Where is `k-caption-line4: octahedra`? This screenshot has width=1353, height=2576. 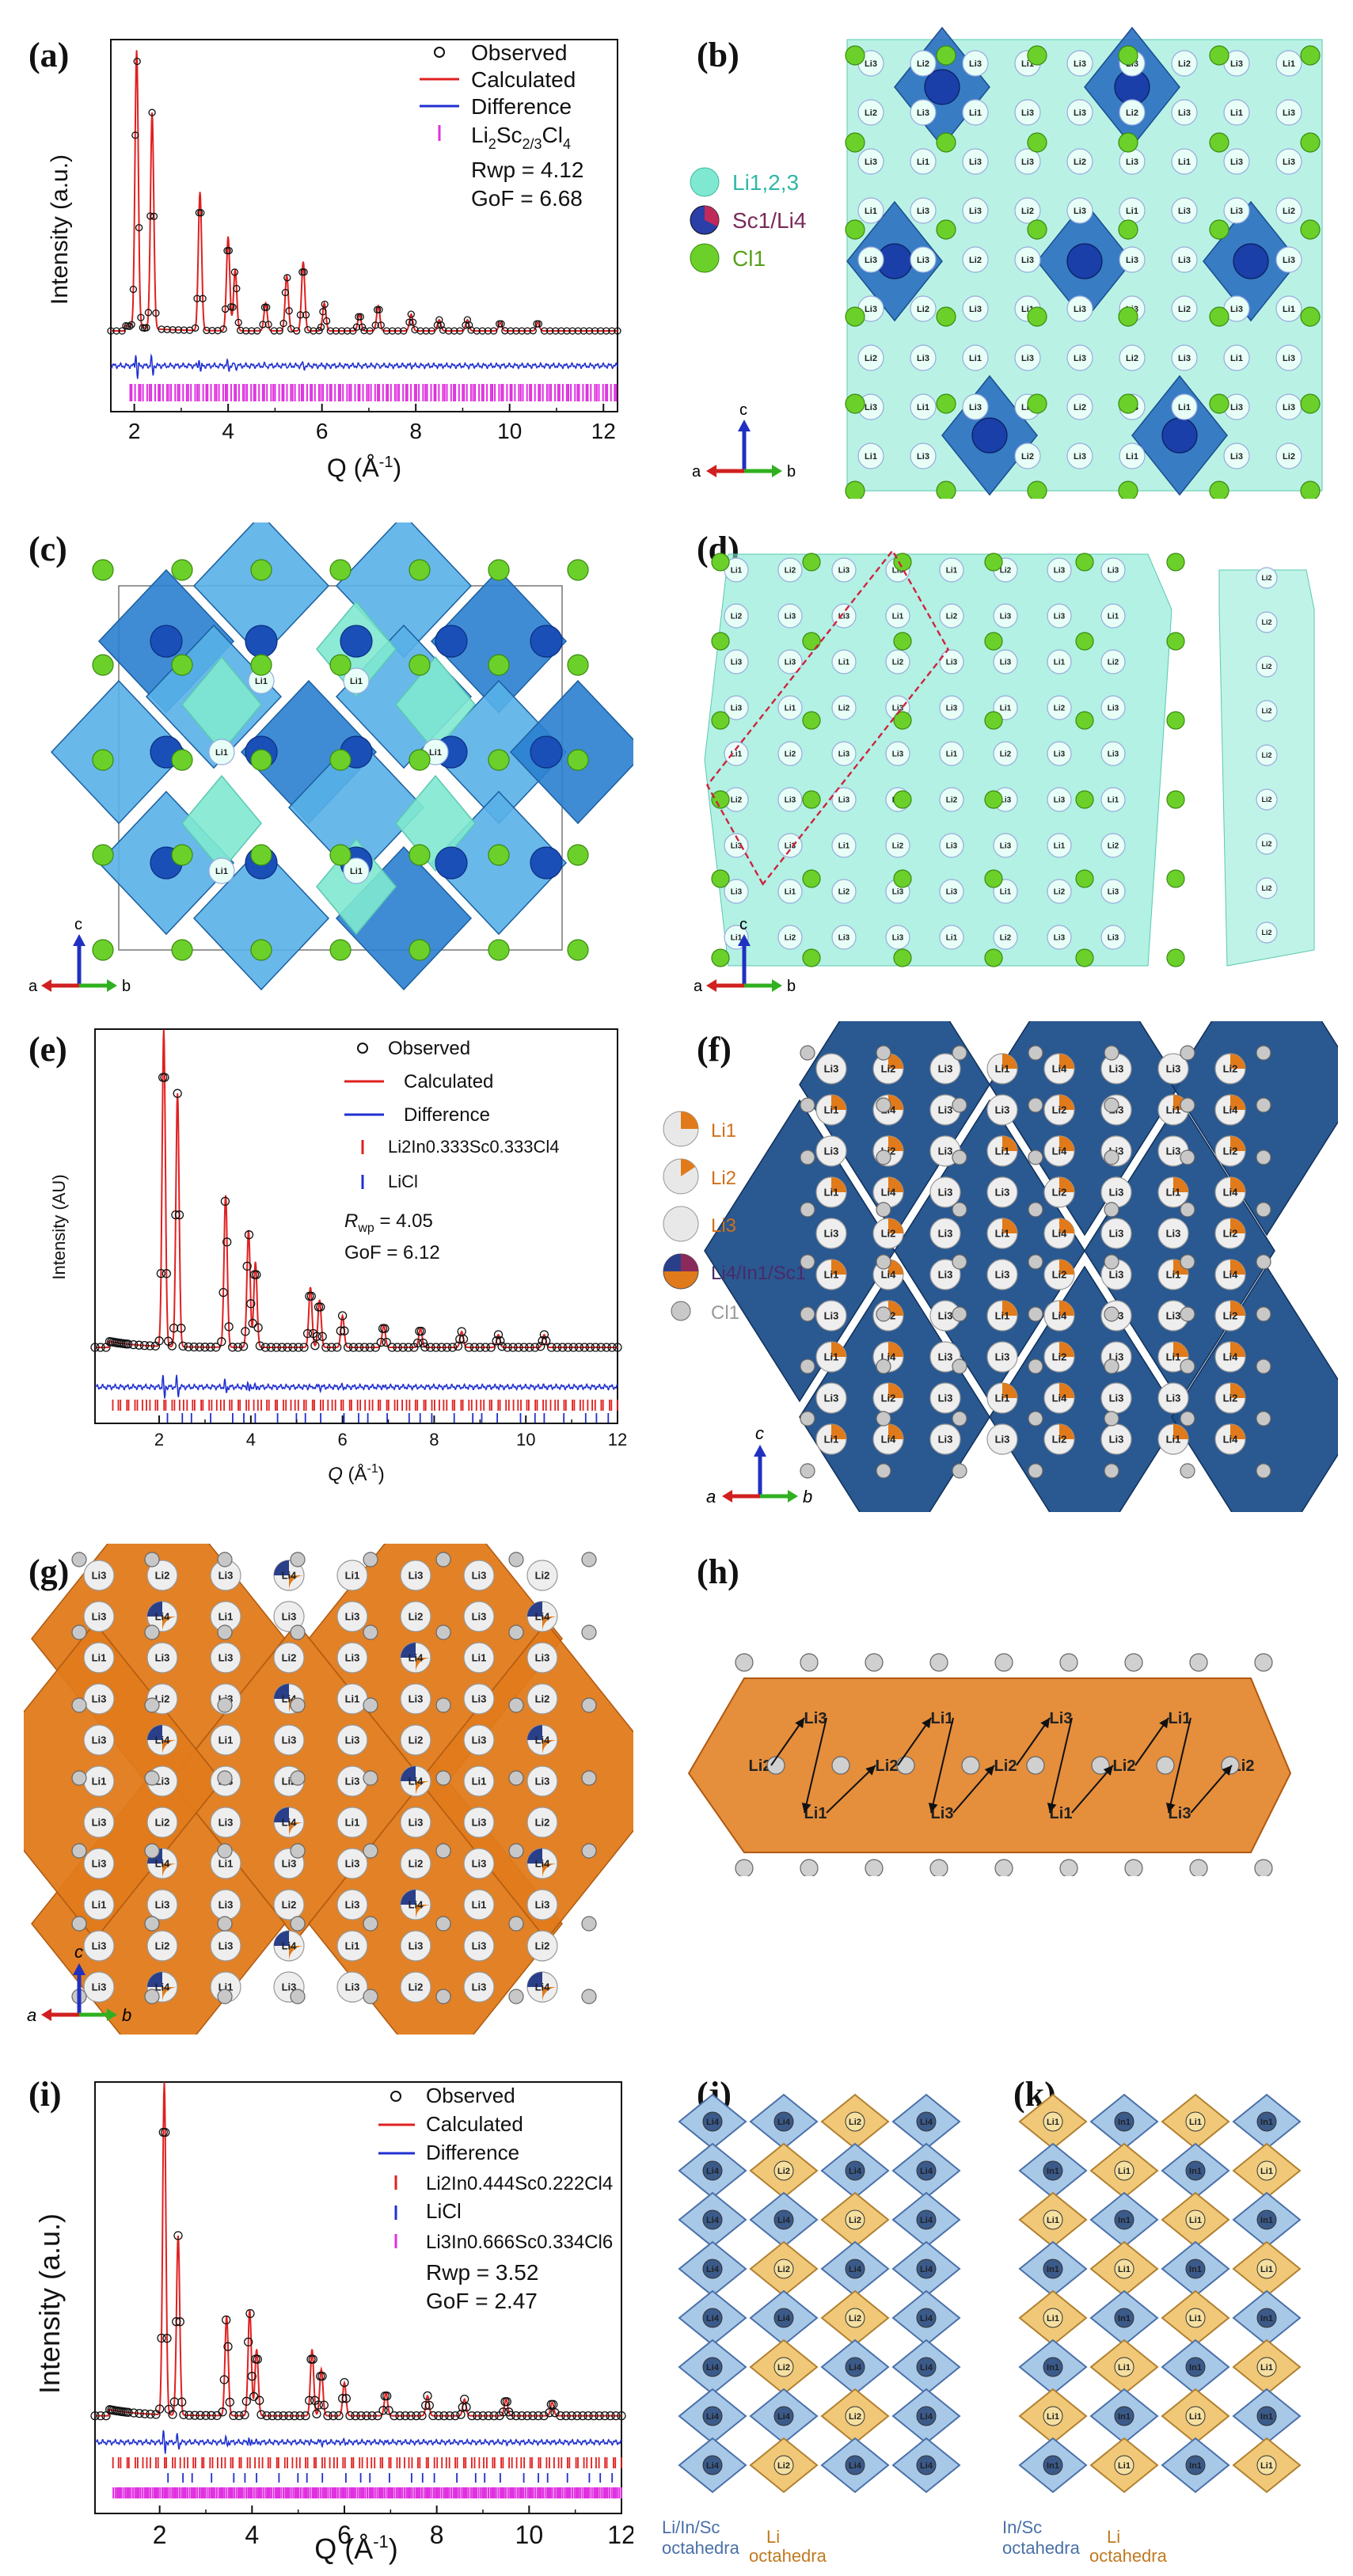
k-caption-line4: octahedra is located at coordinates (1128, 2556).